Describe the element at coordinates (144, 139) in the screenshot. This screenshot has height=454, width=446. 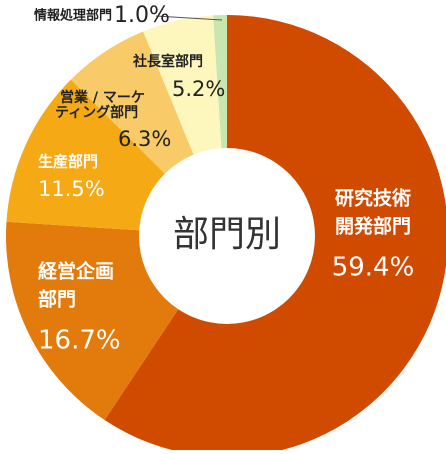
I see `value-label: 6.3%` at that location.